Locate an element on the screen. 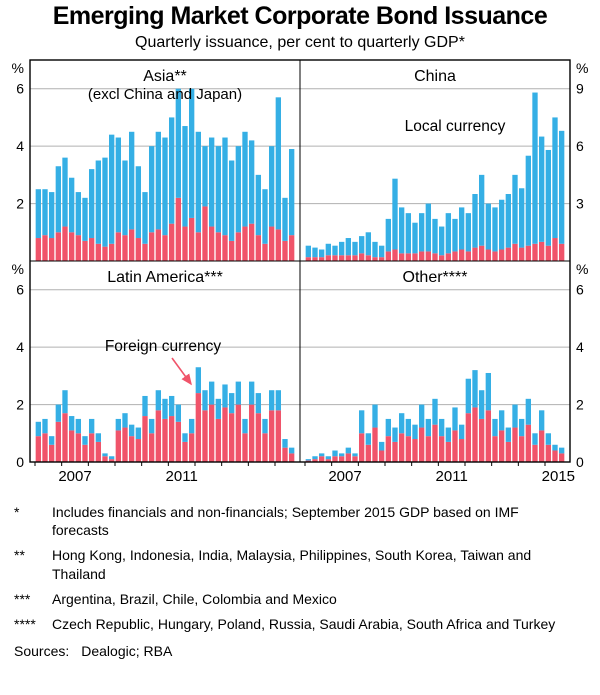 This screenshot has height=695, width=600. x-year-label: 2007 is located at coordinates (74, 476).